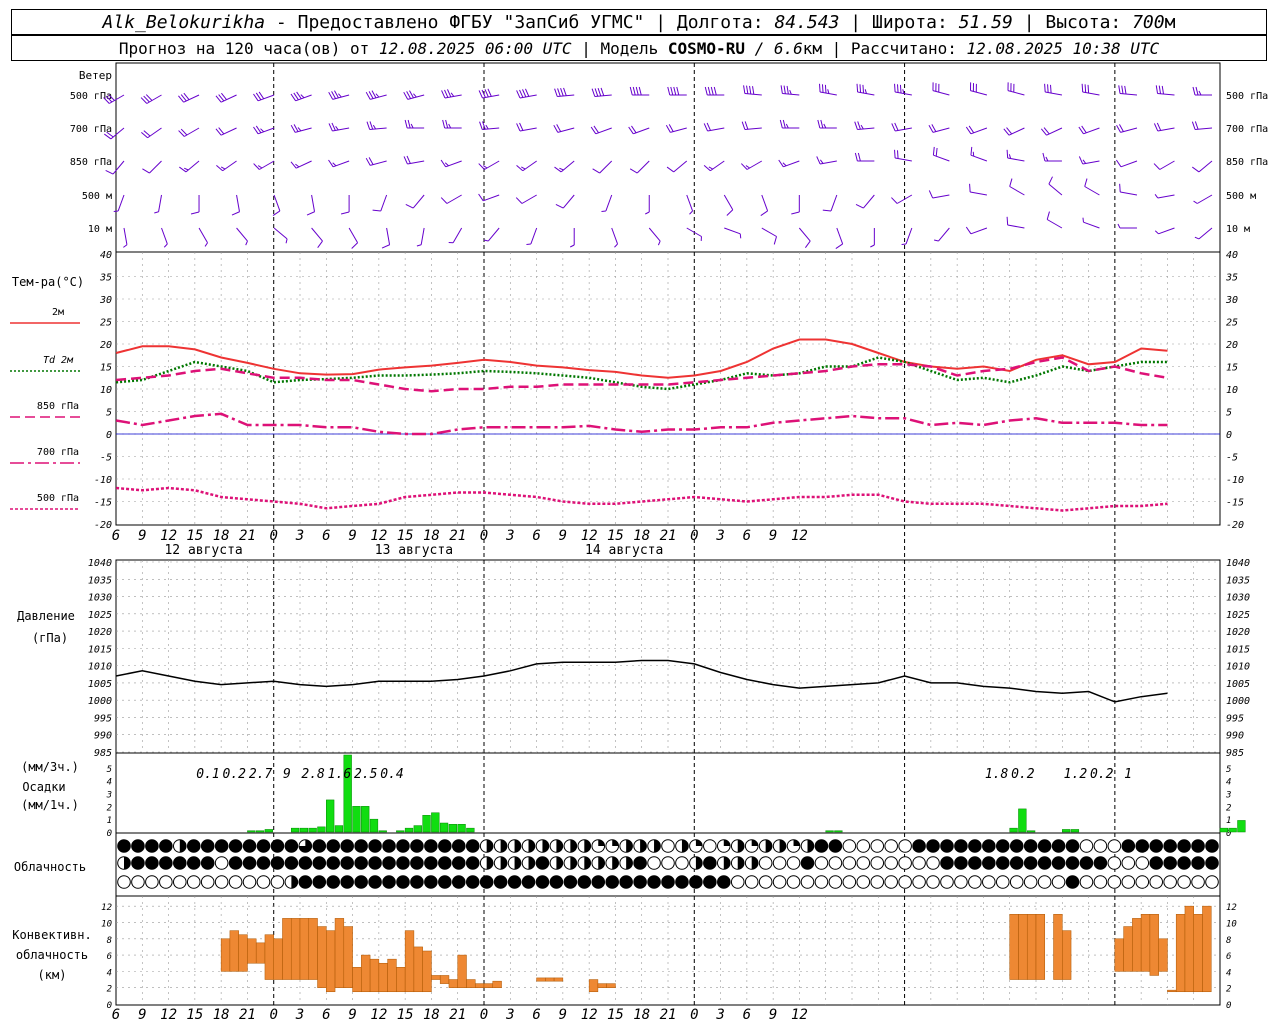 The height and width of the screenshot is (1024, 1280). What do you see at coordinates (50, 767) in the screenshot?
I see `precip-unit-3h: (мм/3ч.)` at bounding box center [50, 767].